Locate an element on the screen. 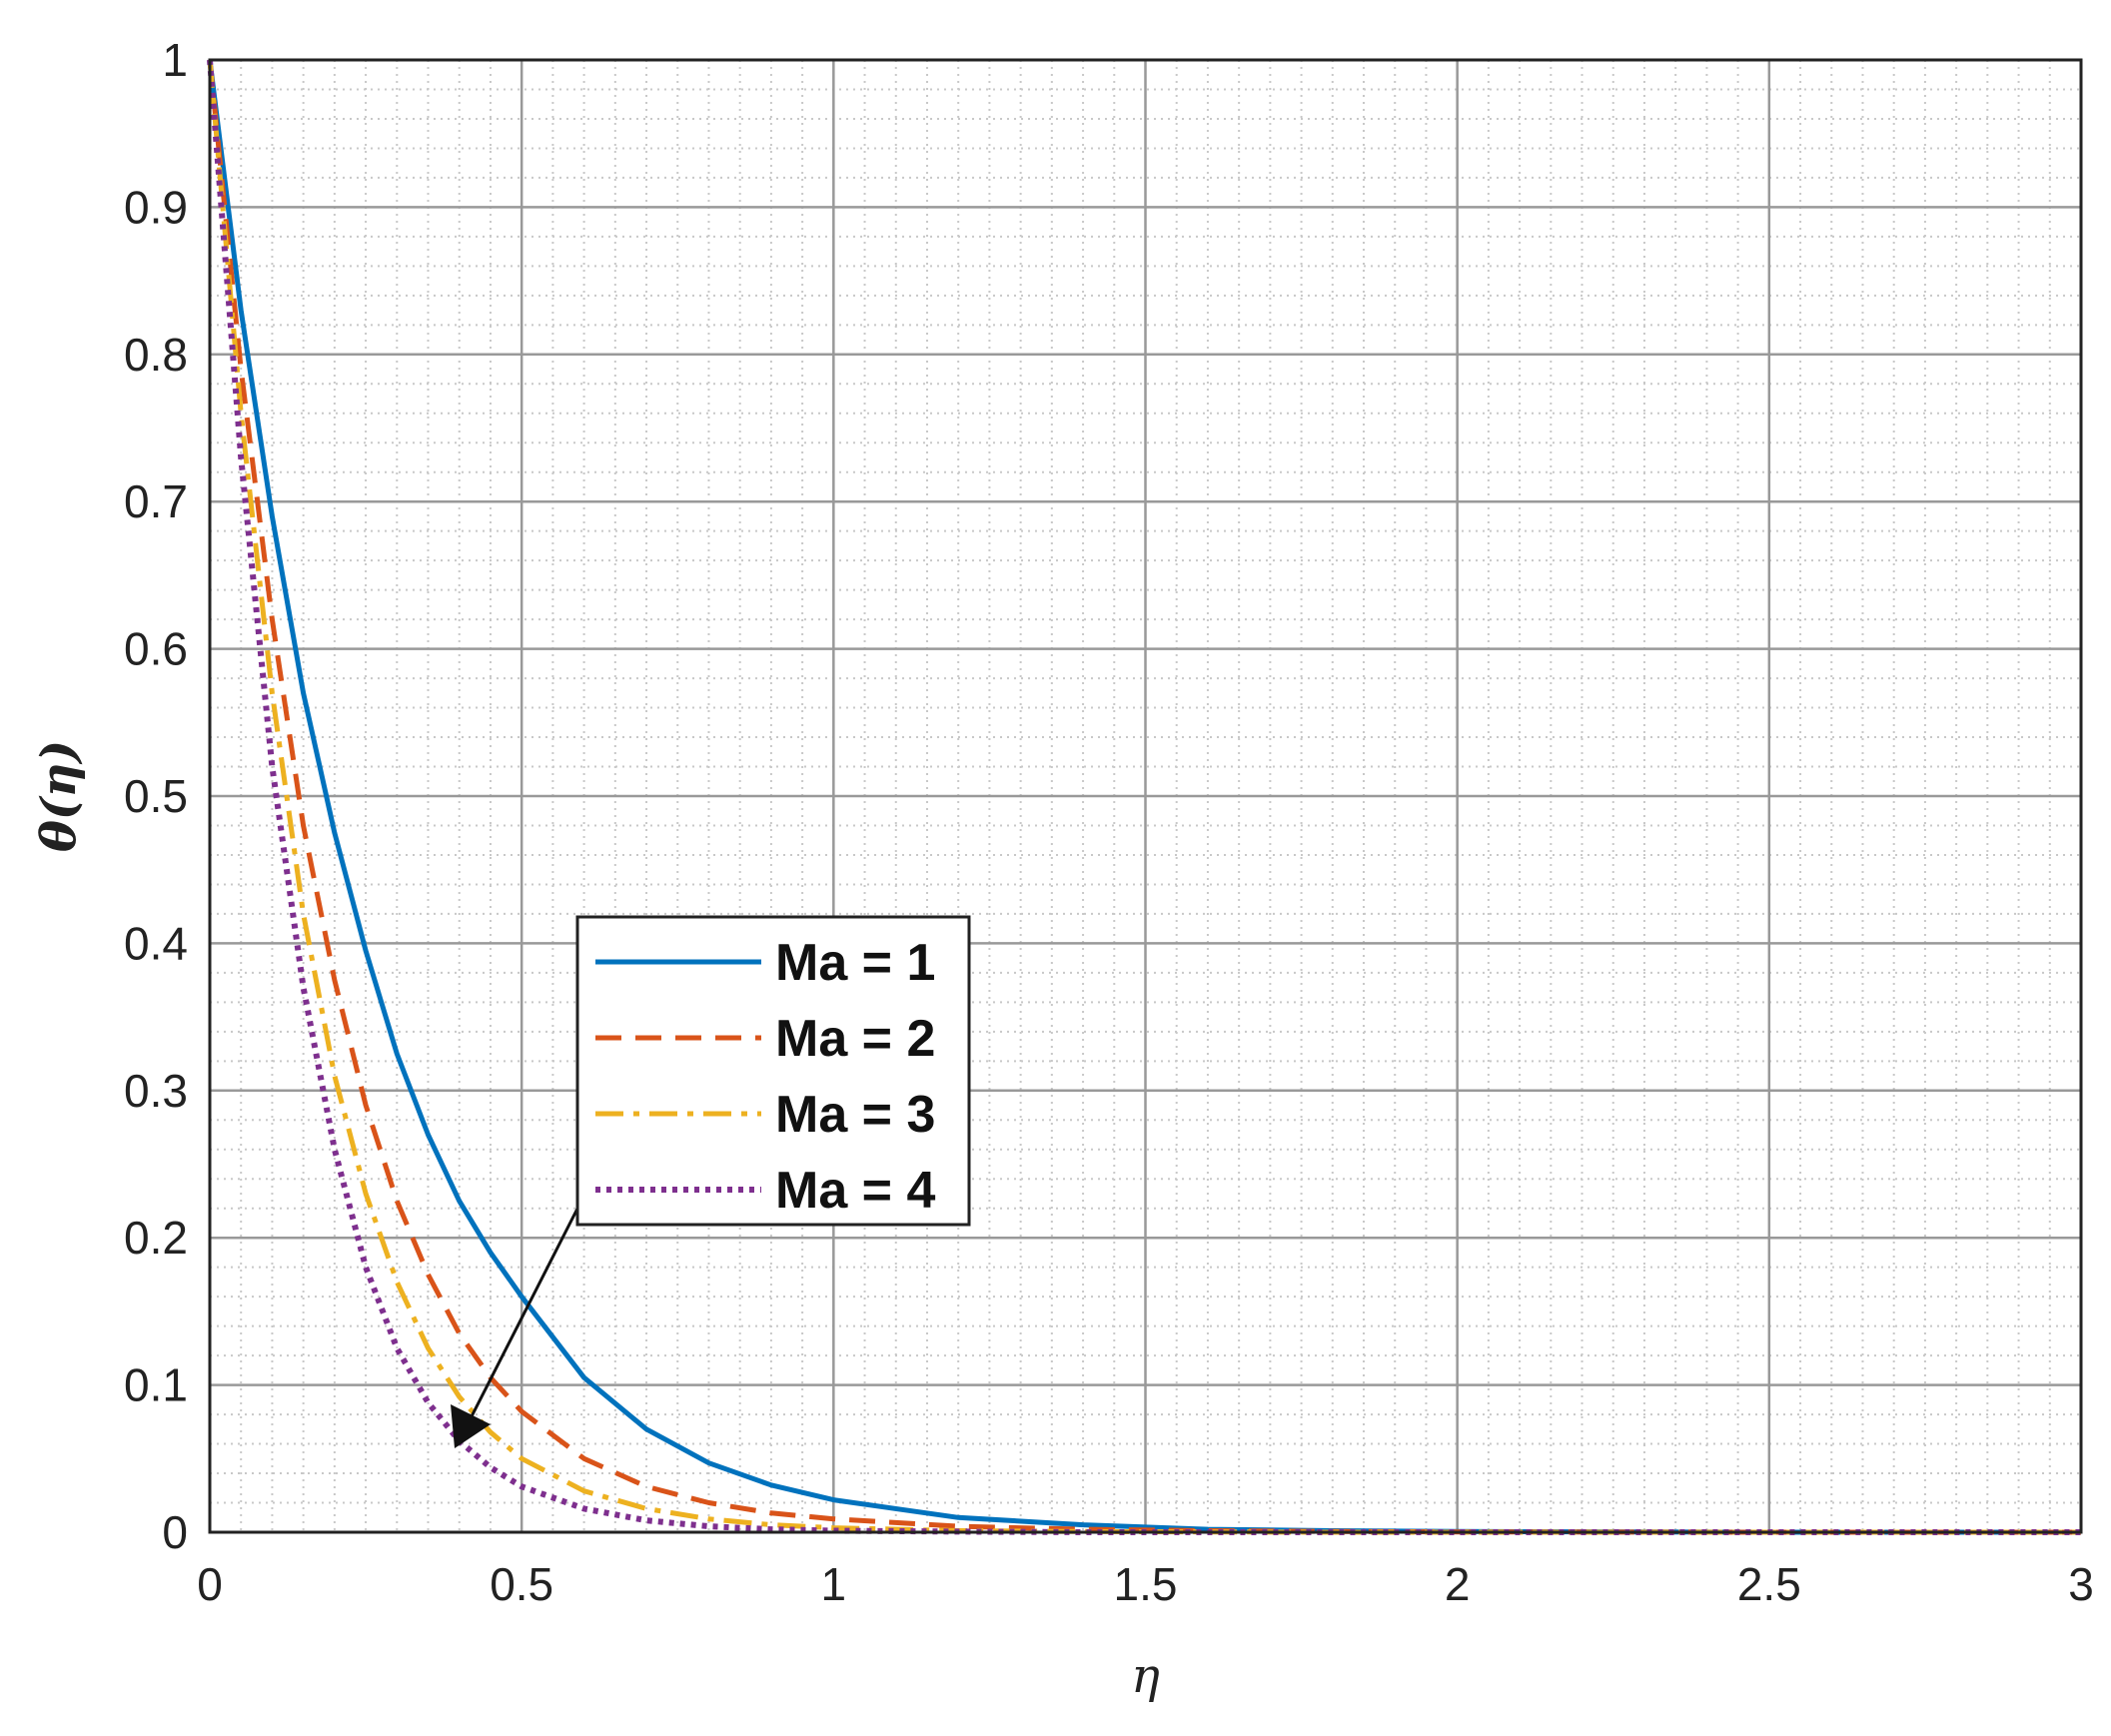  legend-label: Ma = 3 is located at coordinates (855, 1115).